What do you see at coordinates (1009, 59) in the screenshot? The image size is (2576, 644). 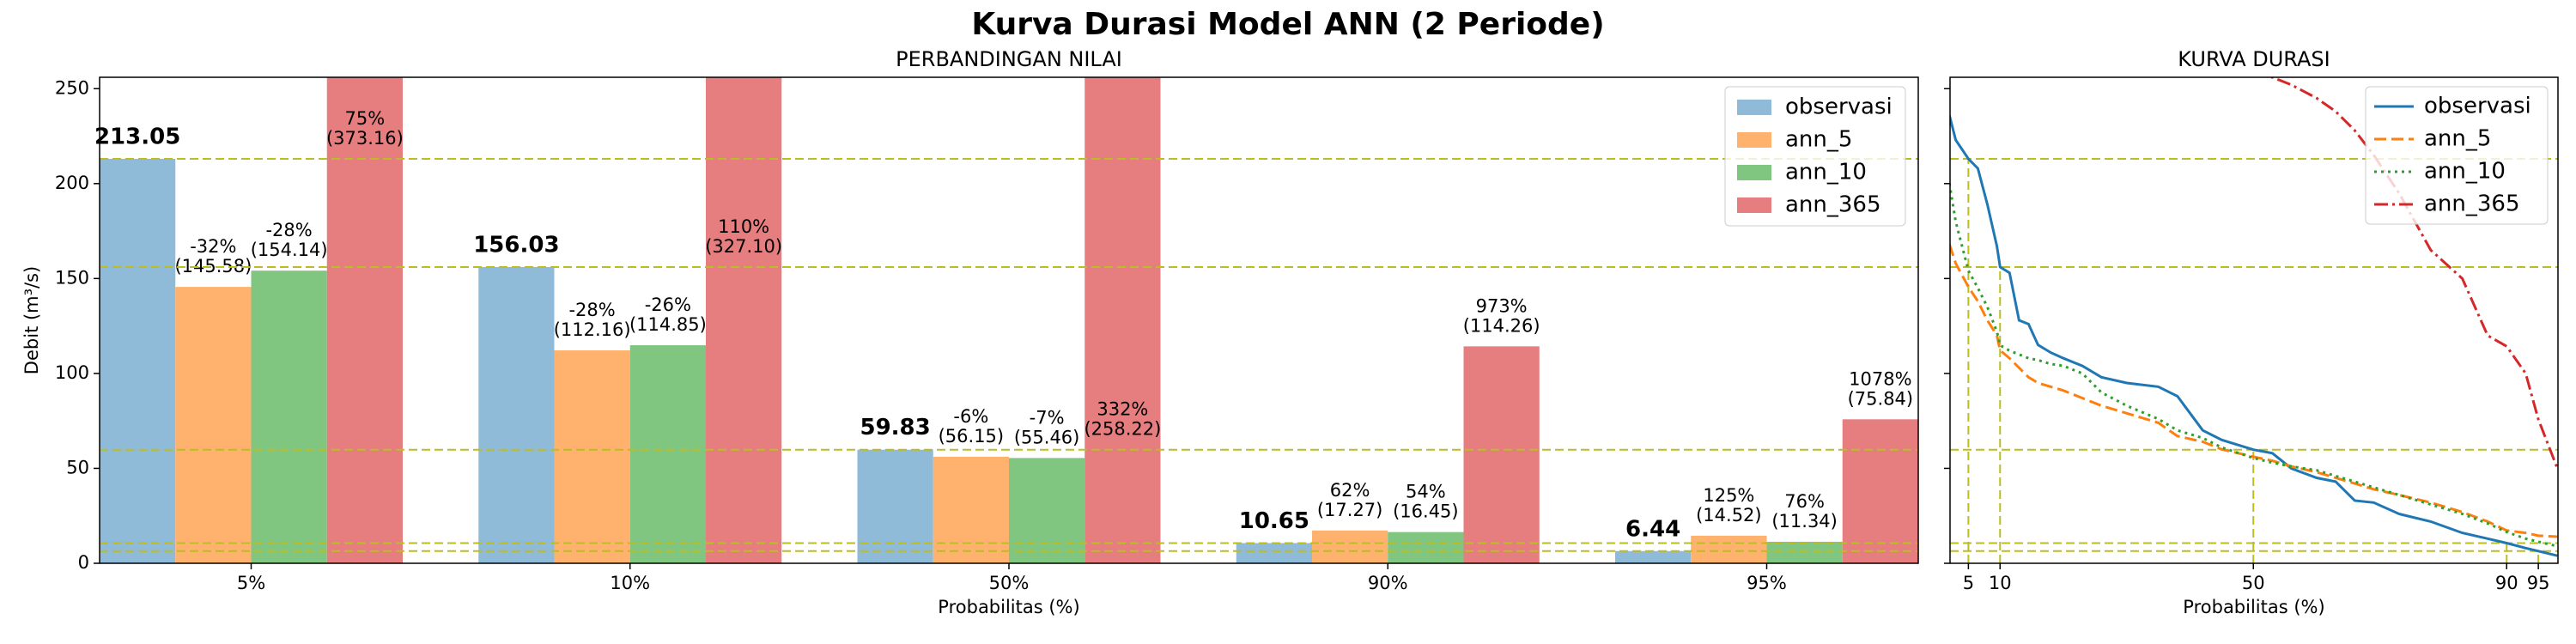 I see `chart-title: PERBANDINGAN NILAI` at bounding box center [1009, 59].